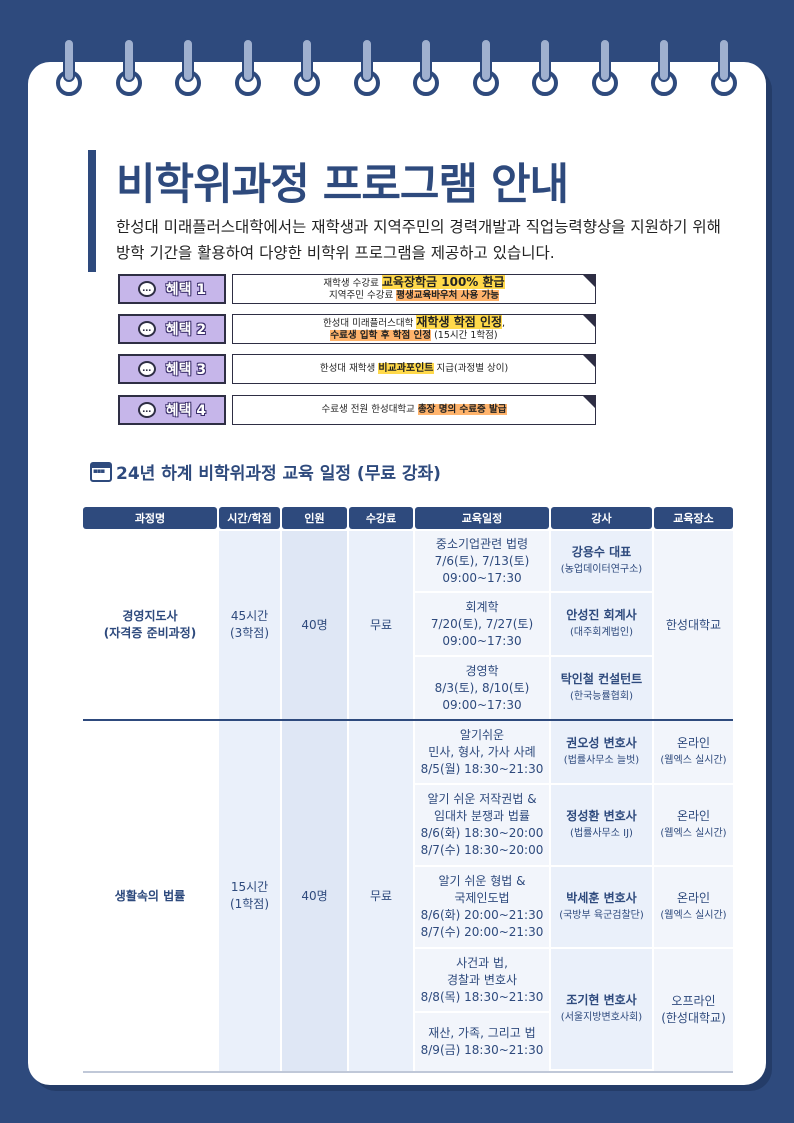 The image size is (794, 1123). I want to click on col-header: 인원, so click(314, 518).